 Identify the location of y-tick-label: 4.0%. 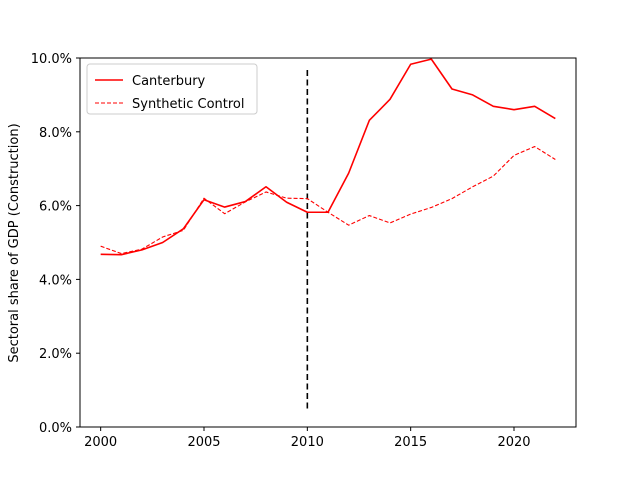
(55, 280).